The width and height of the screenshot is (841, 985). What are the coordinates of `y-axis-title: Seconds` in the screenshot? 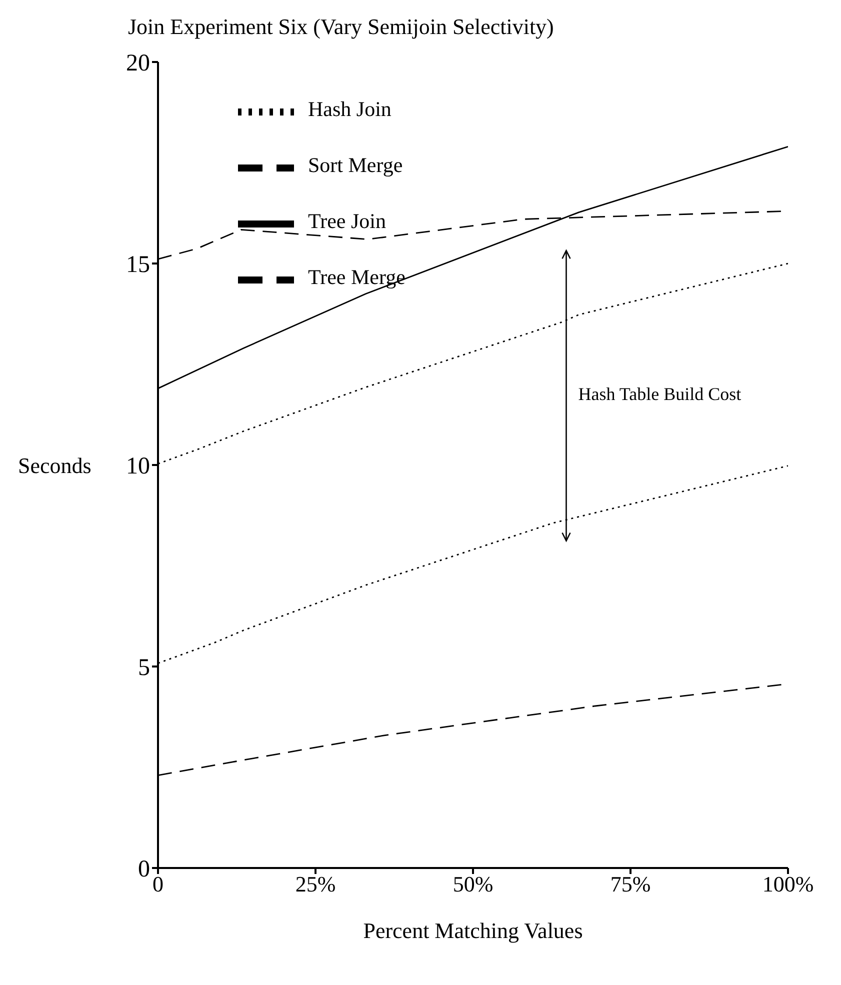 It's located at (55, 465).